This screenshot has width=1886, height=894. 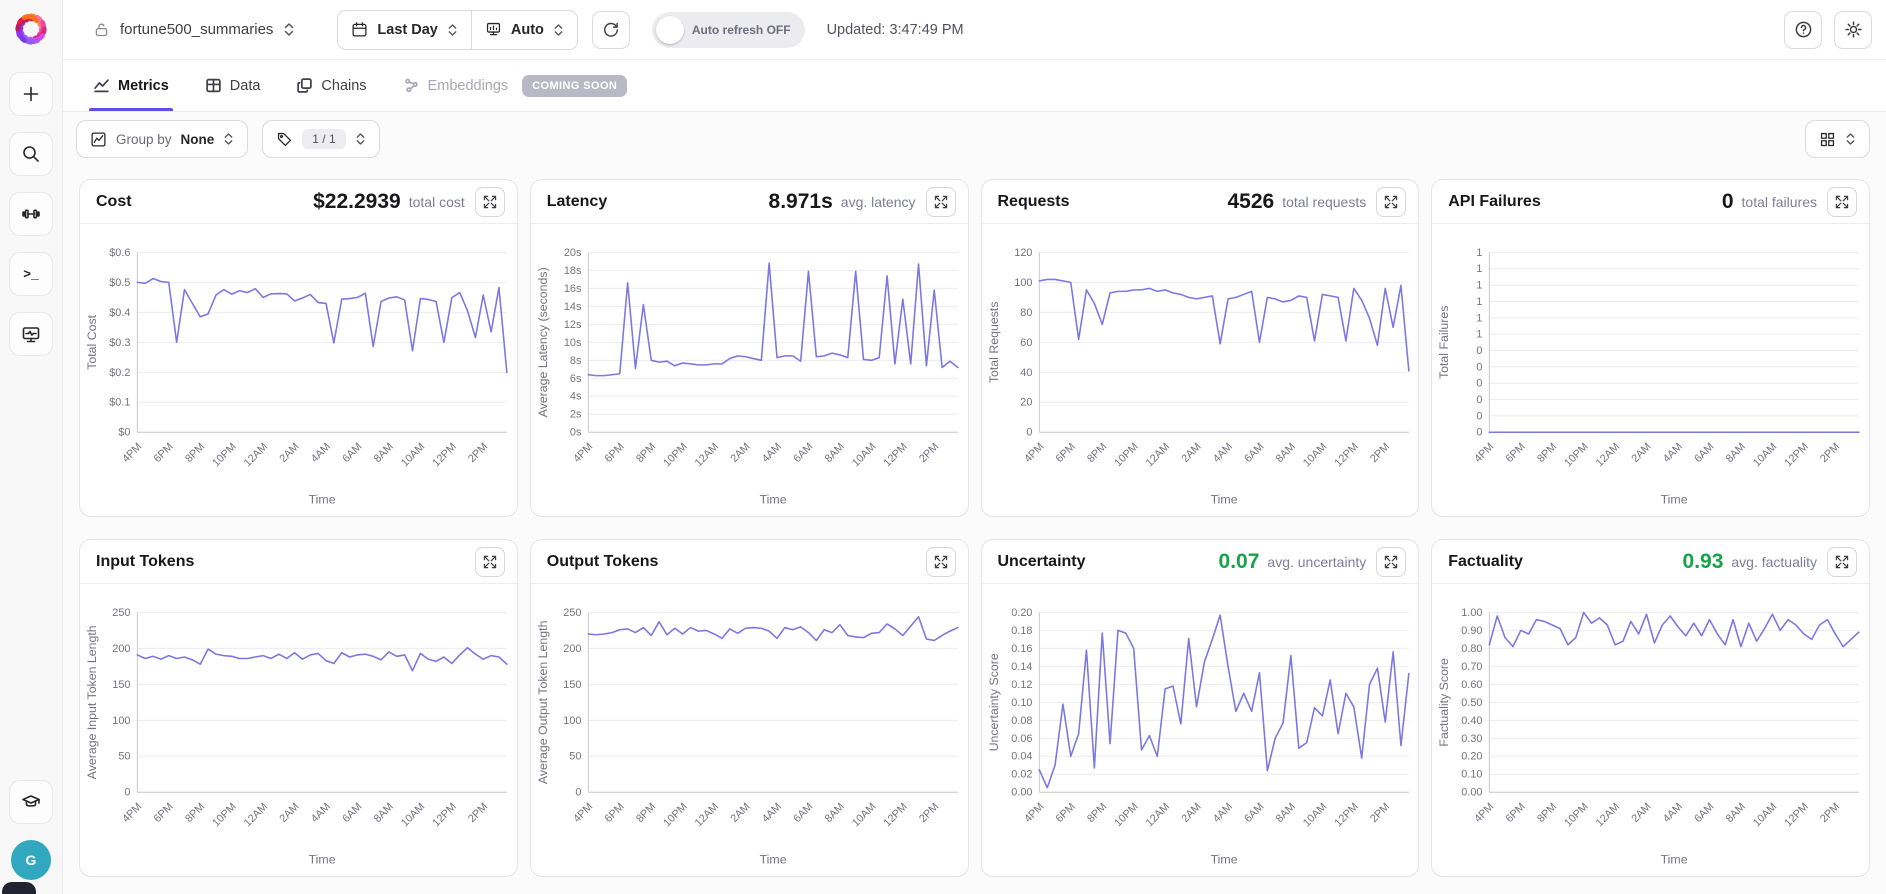 What do you see at coordinates (1021, 757) in the screenshot?
I see `svg-text: 0.04` at bounding box center [1021, 757].